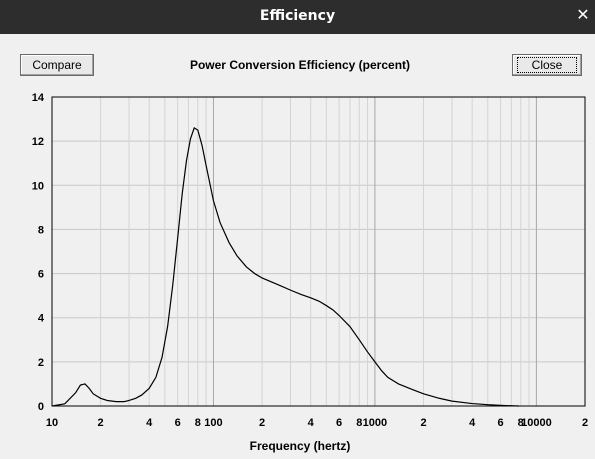 The height and width of the screenshot is (459, 595). What do you see at coordinates (583, 14) in the screenshot?
I see `close-icon: ✕` at bounding box center [583, 14].